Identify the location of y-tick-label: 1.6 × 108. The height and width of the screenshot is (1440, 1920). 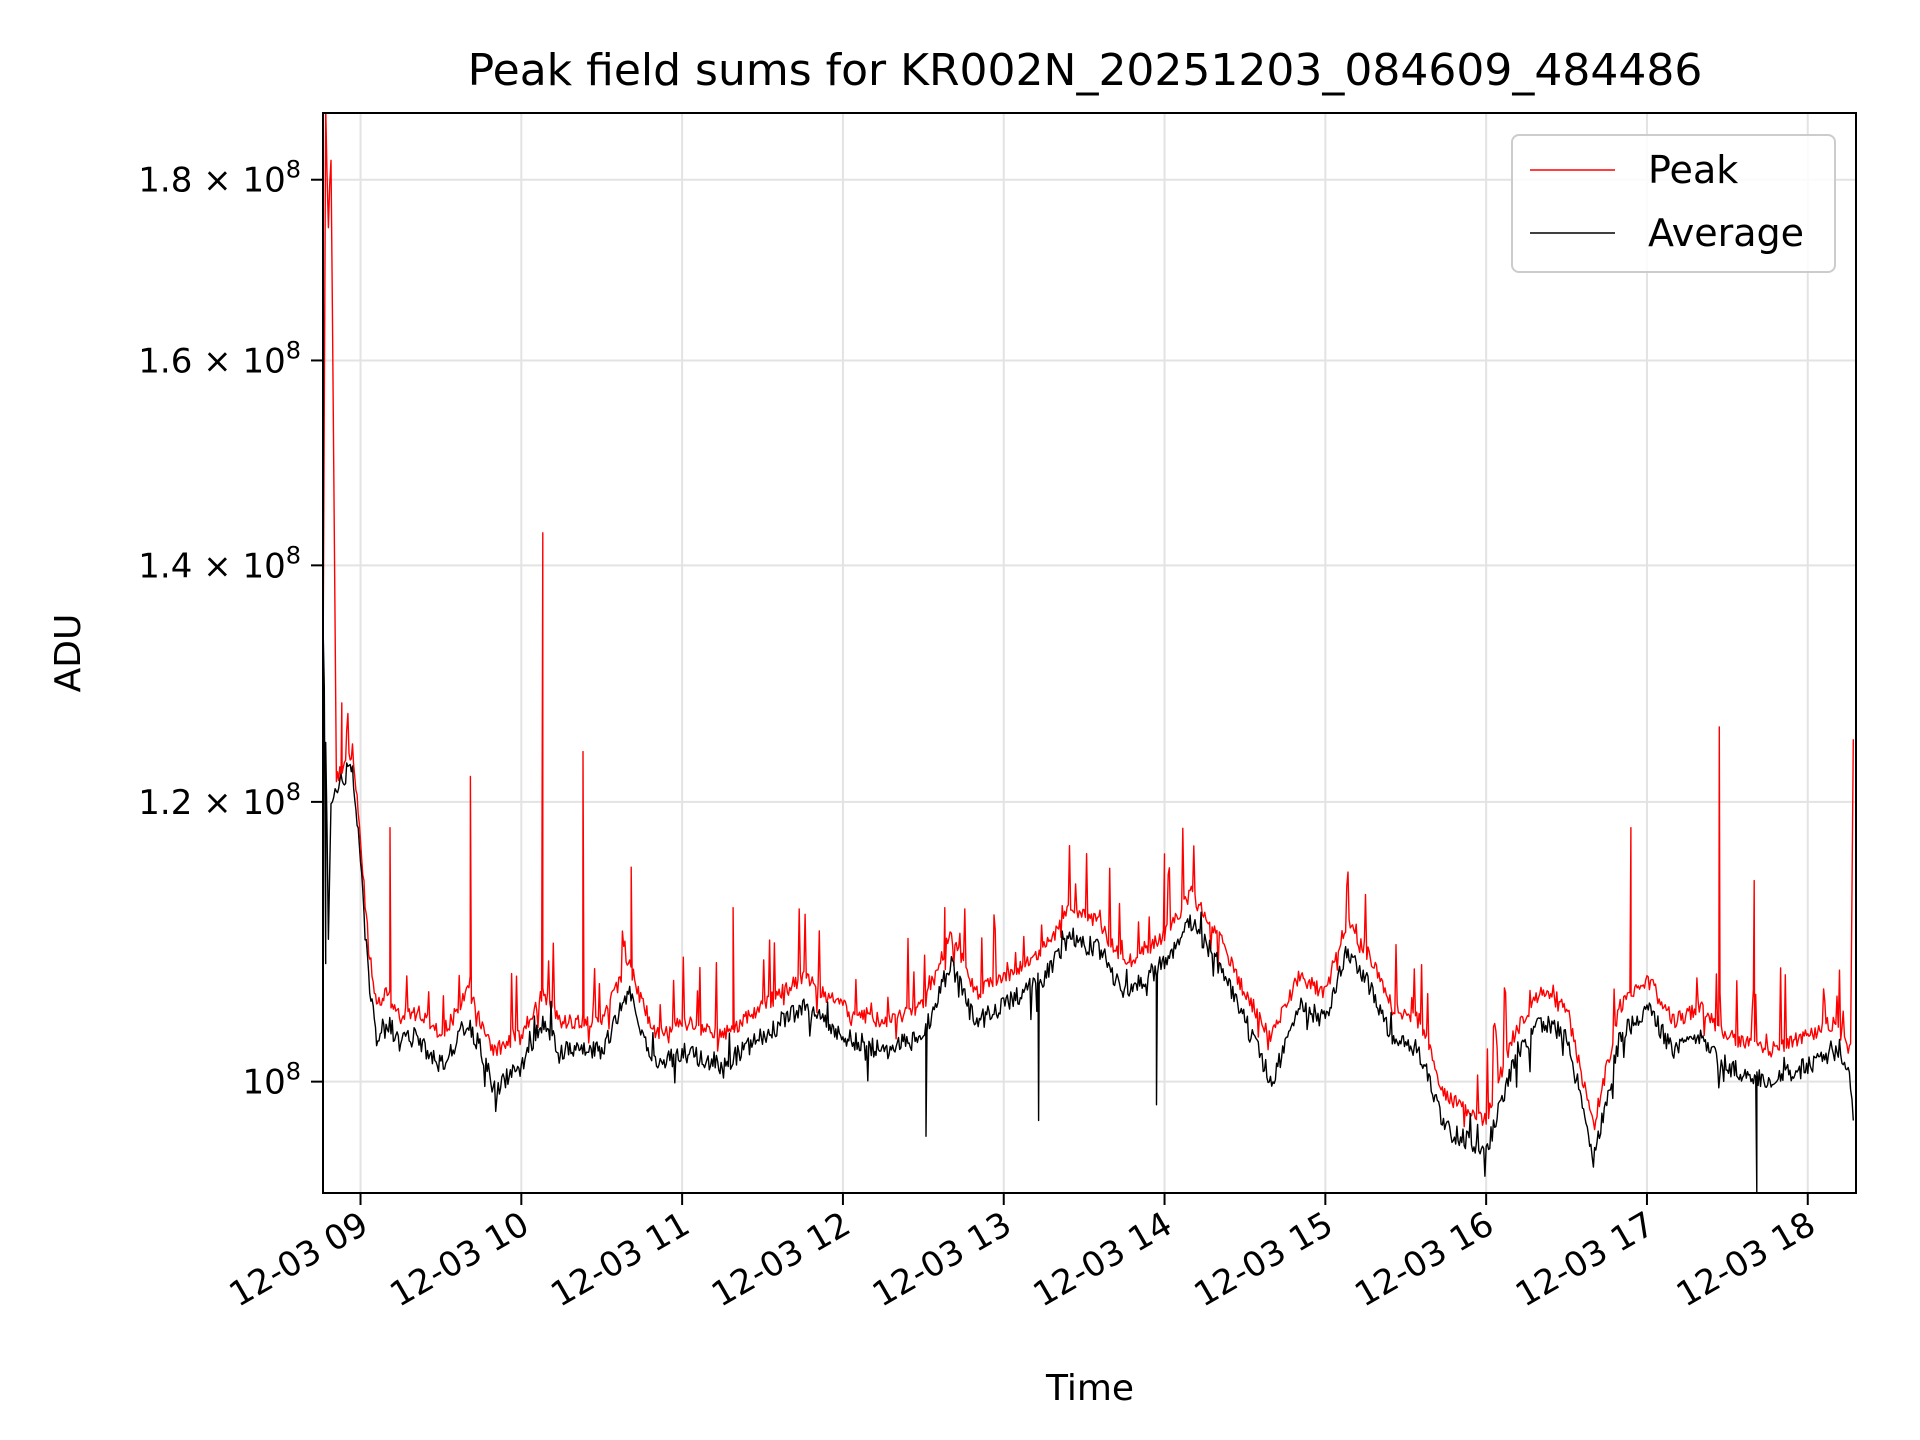
(219, 358).